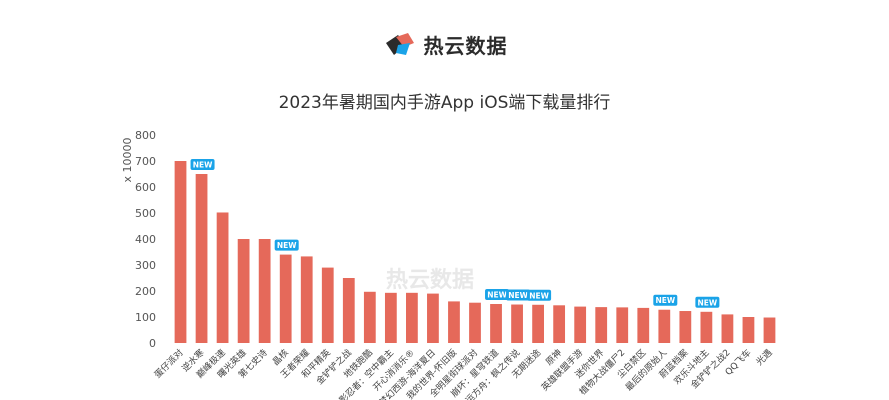  Describe the element at coordinates (763, 357) in the screenshot. I see `x-tick-label: 光遇` at that location.